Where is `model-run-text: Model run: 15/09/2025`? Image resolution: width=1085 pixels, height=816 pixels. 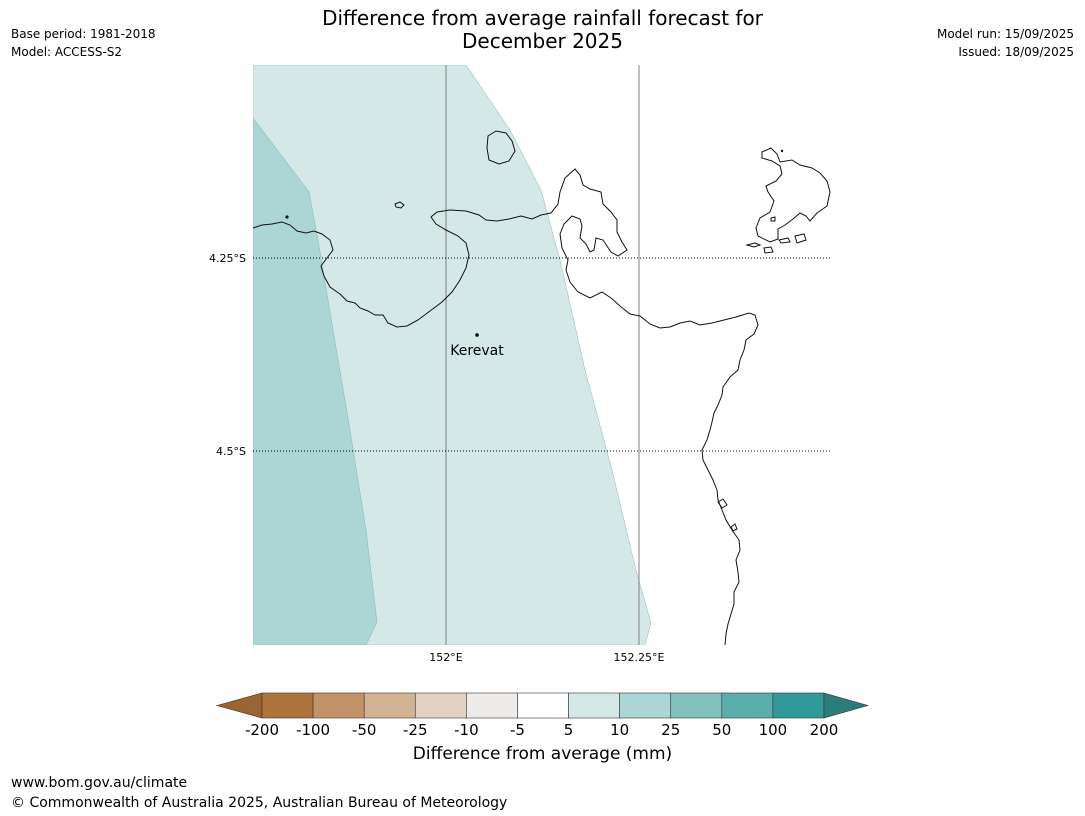
model-run-text: Model run: 15/09/2025 is located at coordinates (1005, 34).